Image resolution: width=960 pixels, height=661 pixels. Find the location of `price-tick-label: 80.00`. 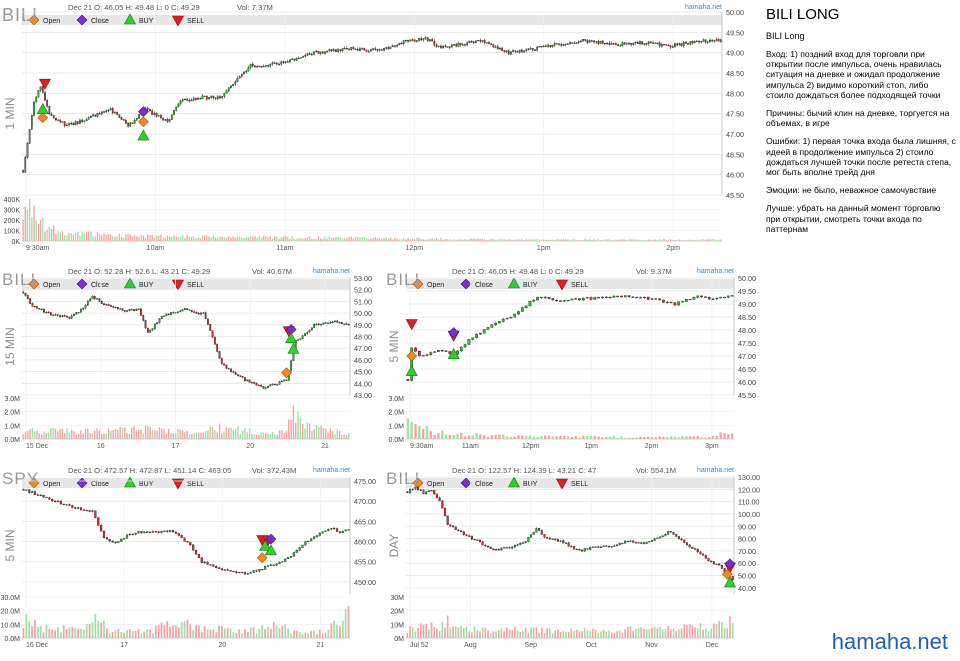

price-tick-label: 80.00 is located at coordinates (747, 539).